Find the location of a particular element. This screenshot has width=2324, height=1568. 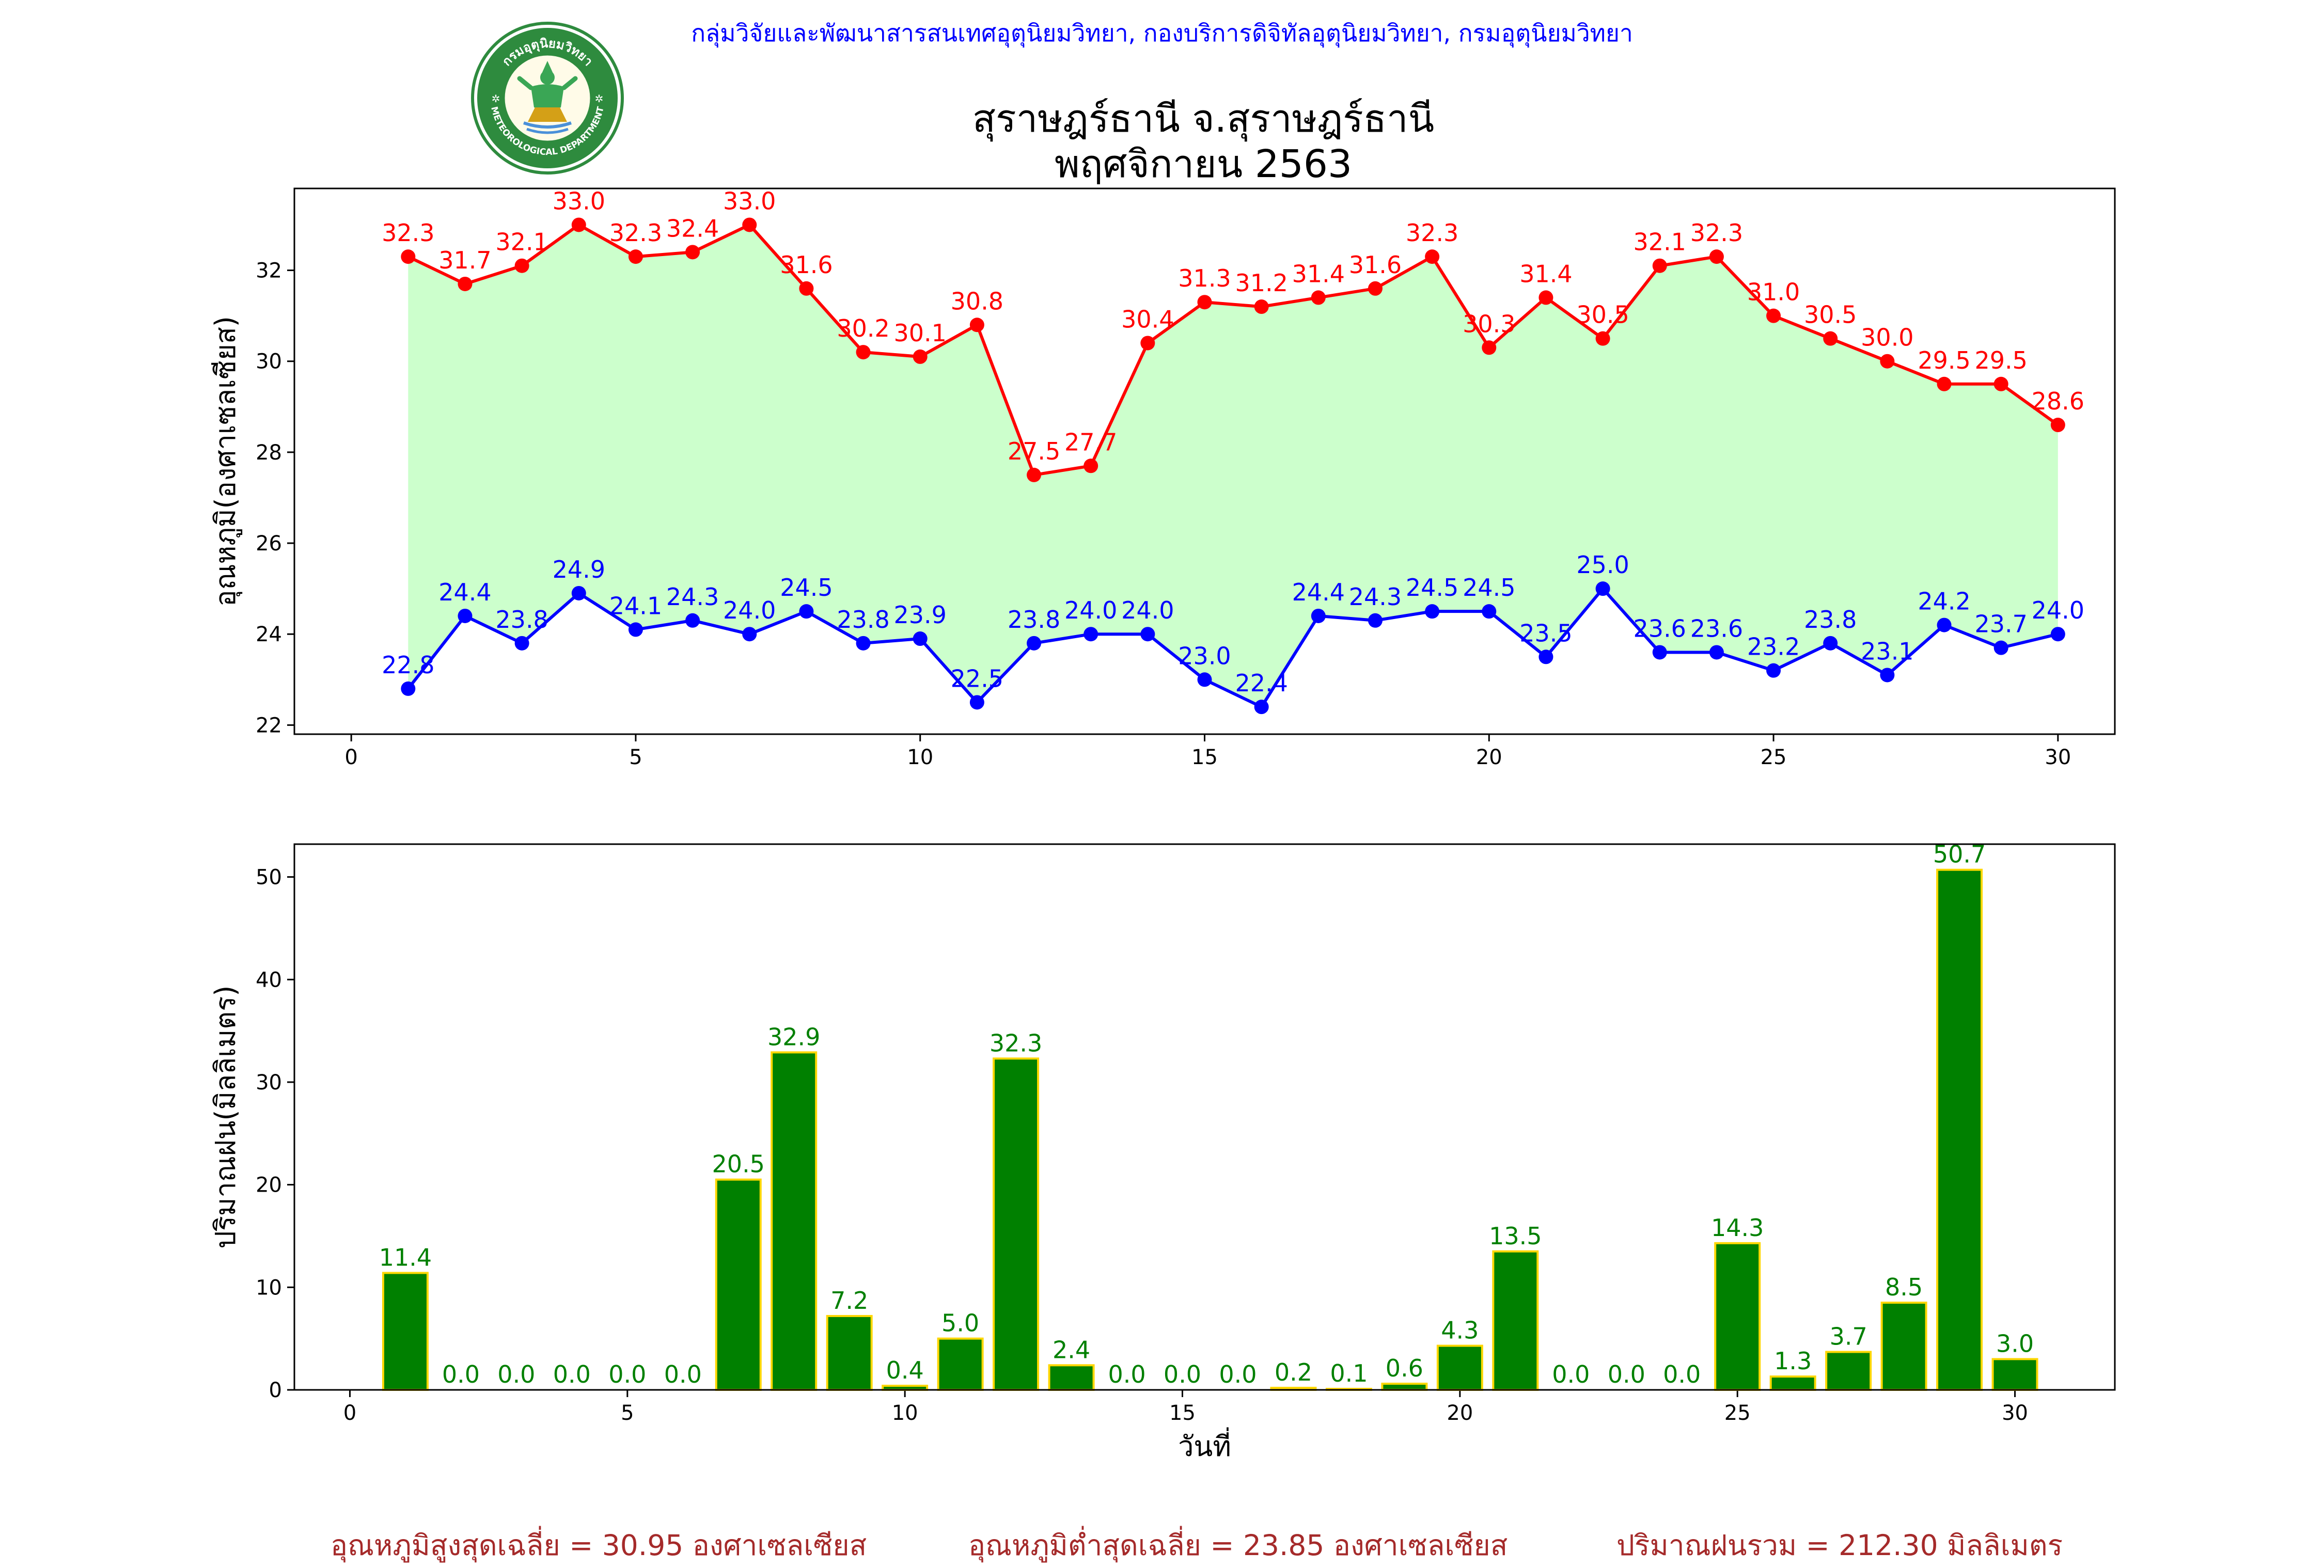

min-temp-value-label: 24.4 is located at coordinates (1318, 592).